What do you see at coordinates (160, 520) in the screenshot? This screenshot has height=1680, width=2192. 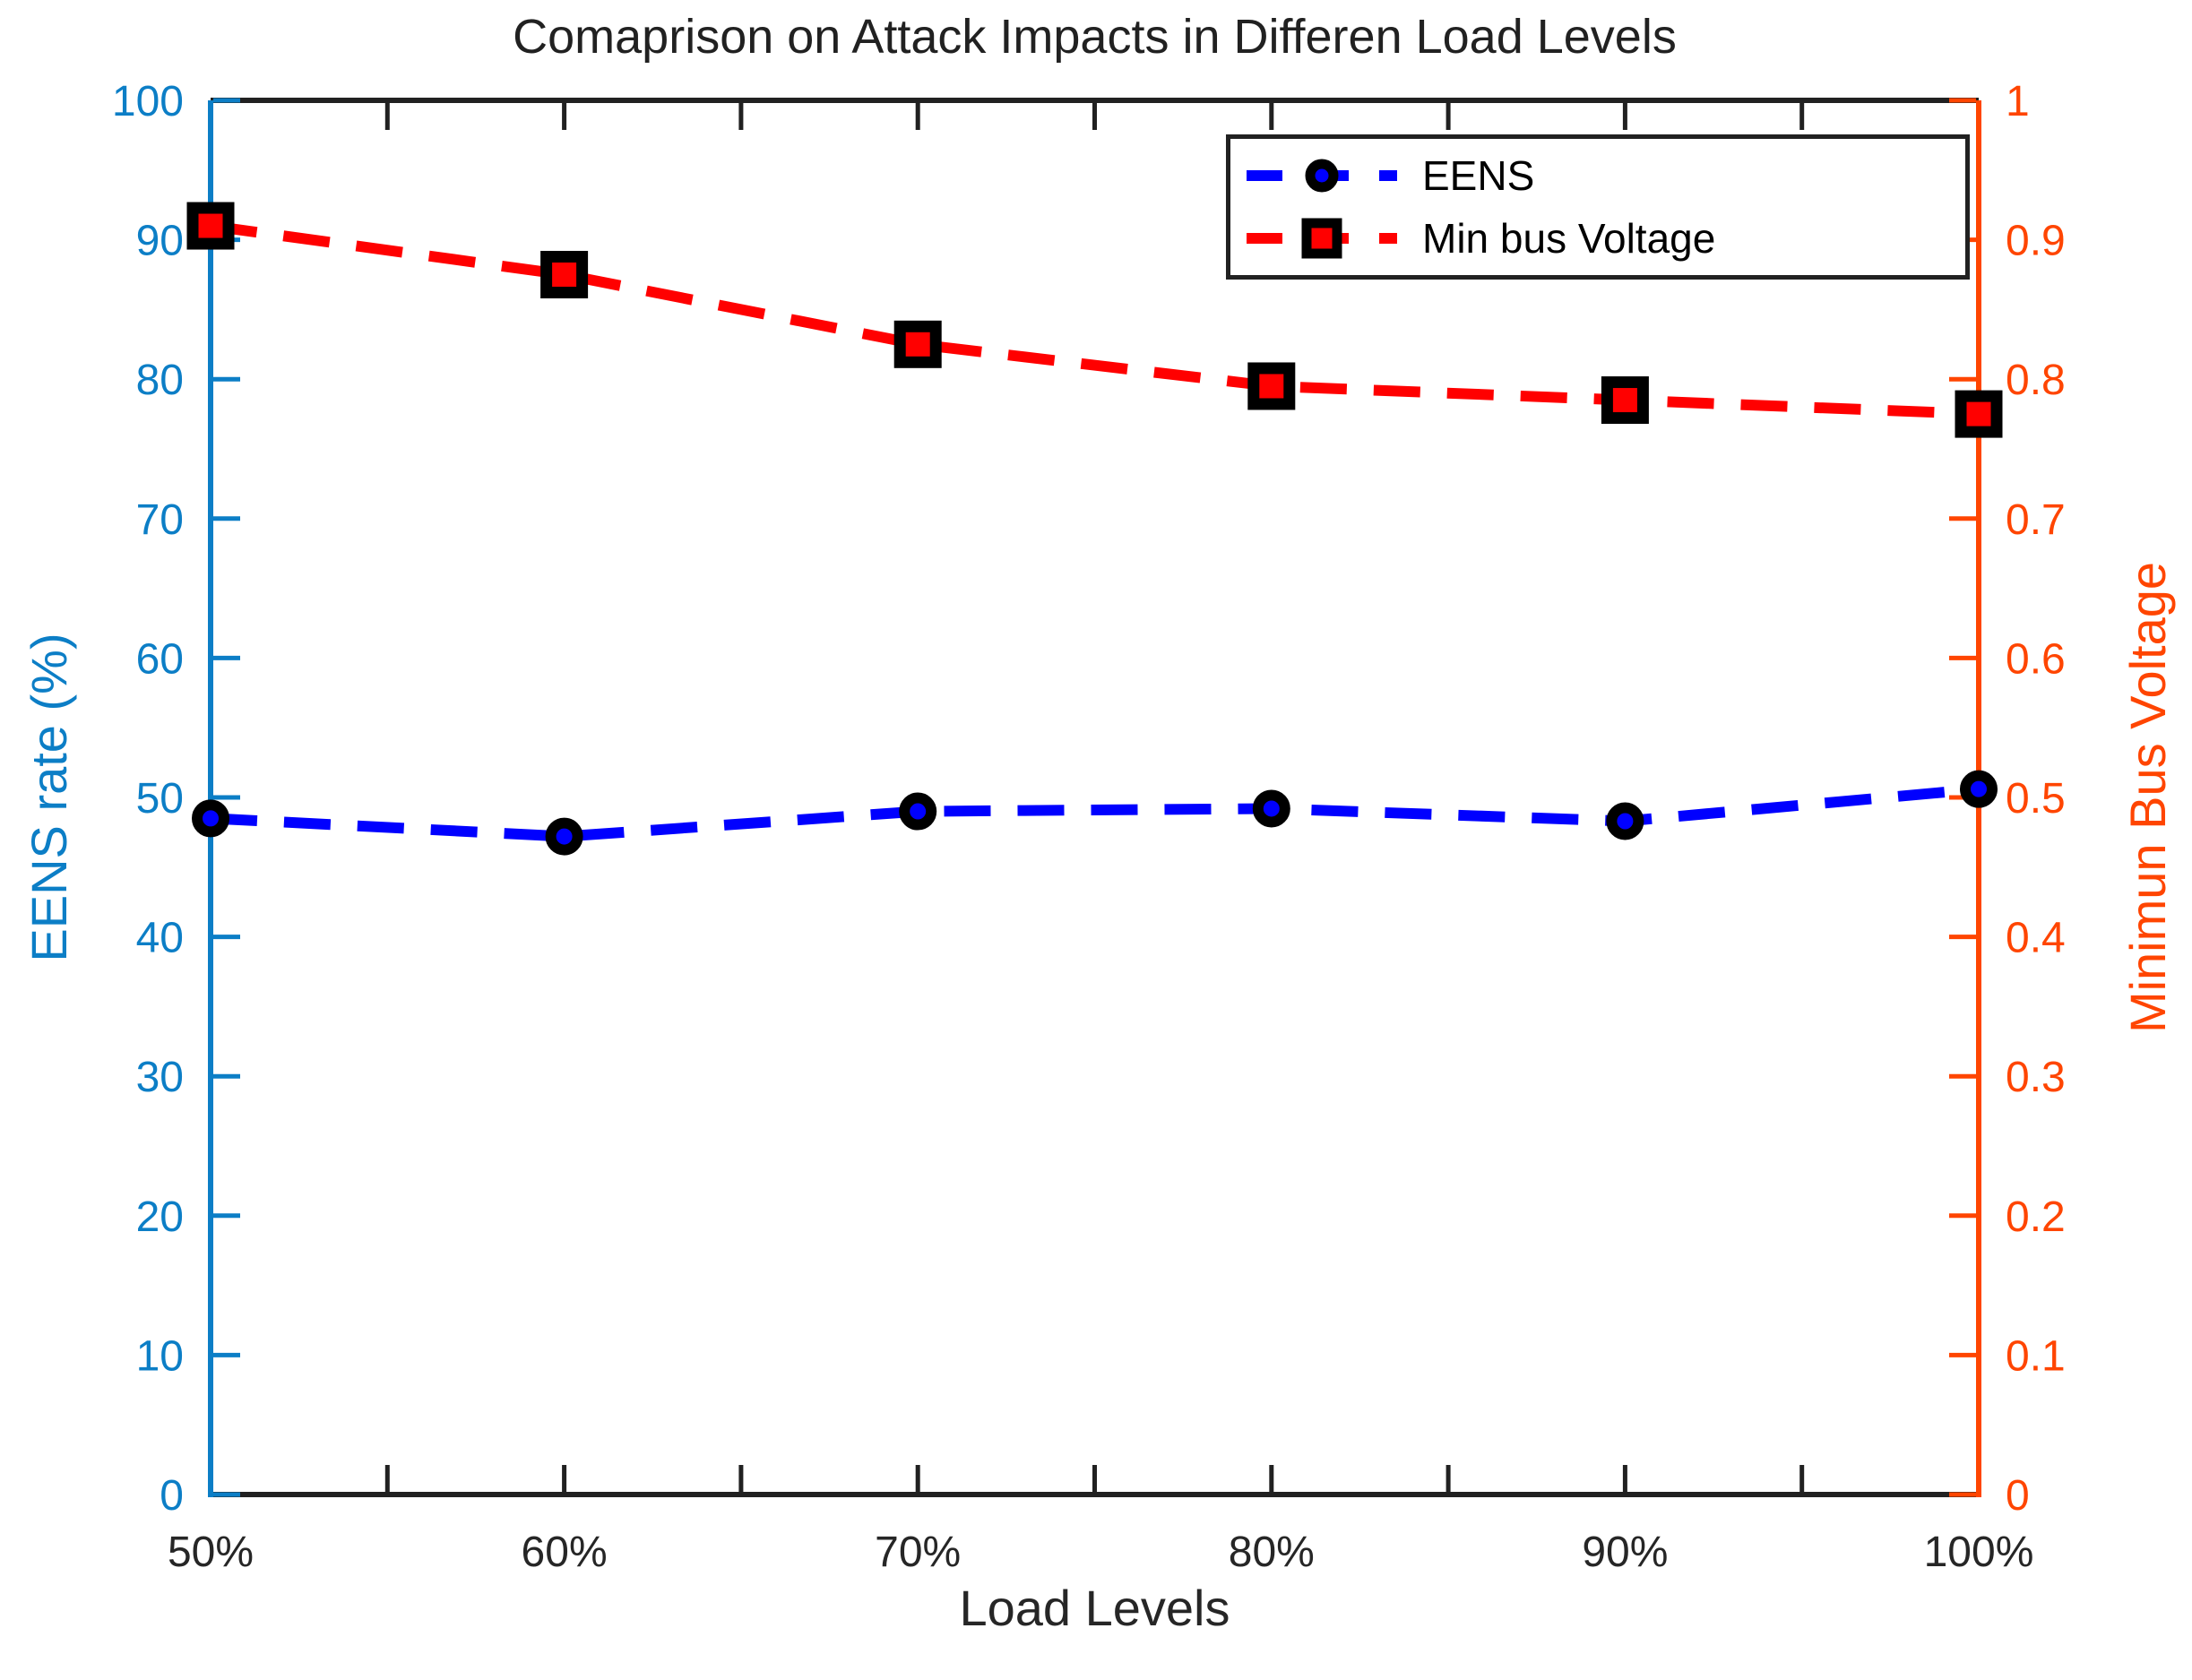 I see `y-left-tick-label: 70` at bounding box center [160, 520].